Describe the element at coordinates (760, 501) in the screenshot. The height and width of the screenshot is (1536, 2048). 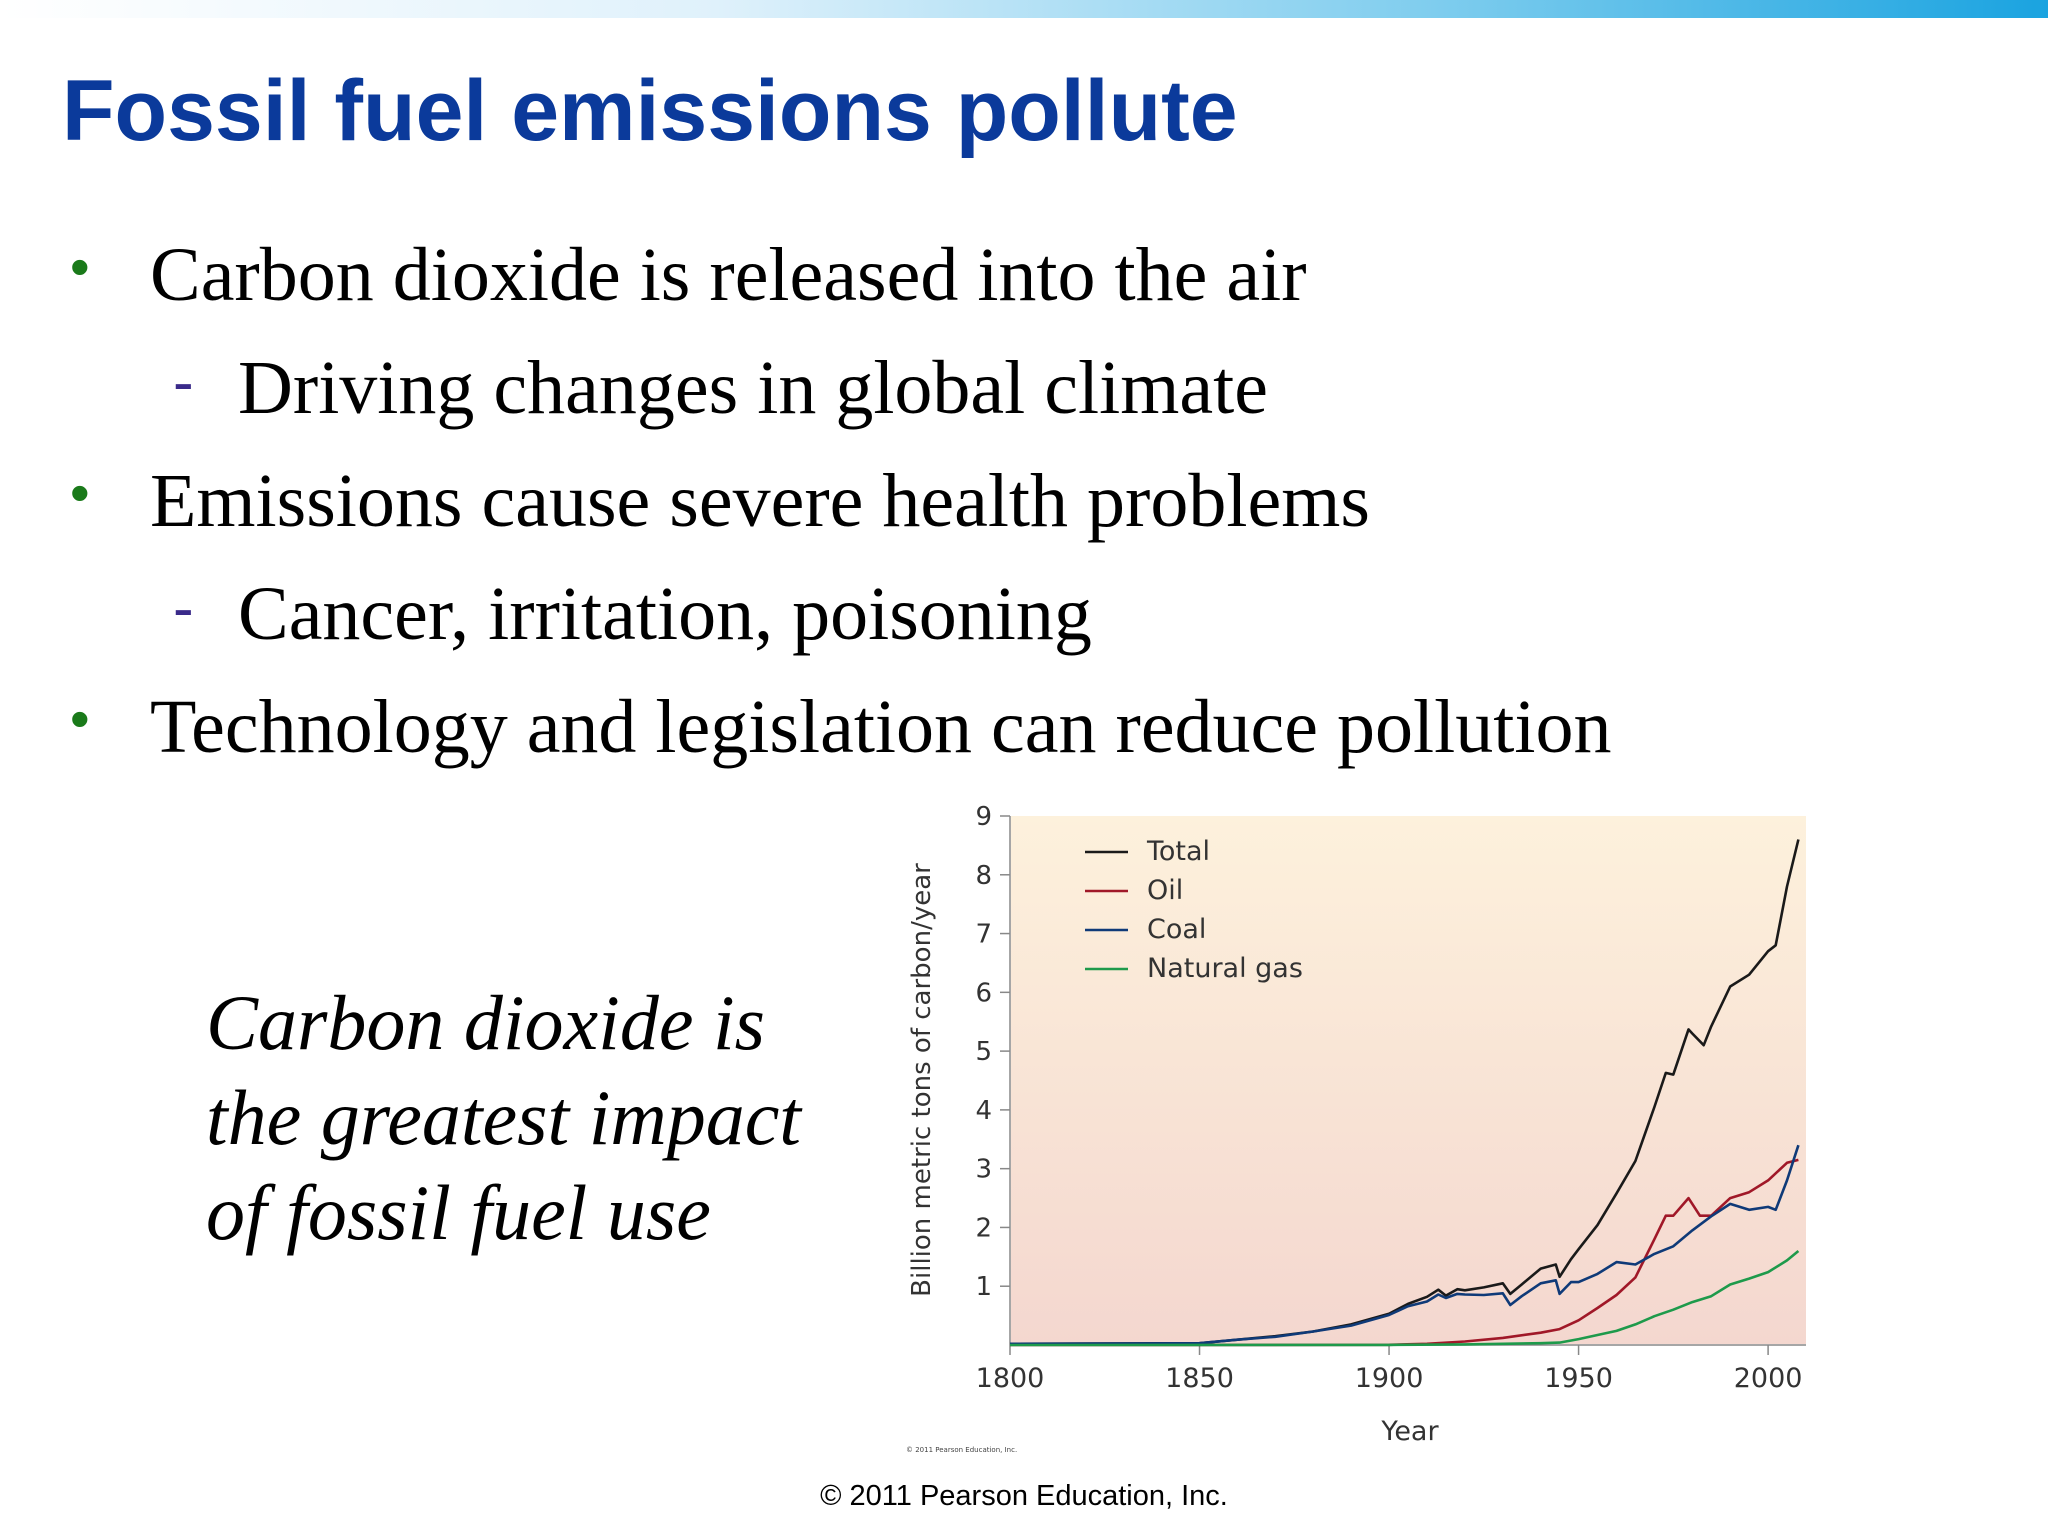
I see `bullet-text: Emissions cause severe health problems` at that location.